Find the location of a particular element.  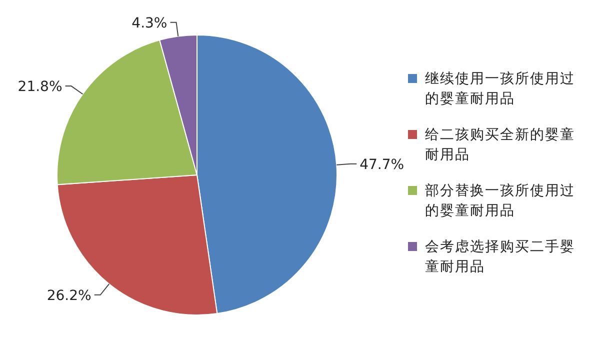

legend-label: 部分替换一孩所使用过的婴童耐用品 is located at coordinates (500, 201).